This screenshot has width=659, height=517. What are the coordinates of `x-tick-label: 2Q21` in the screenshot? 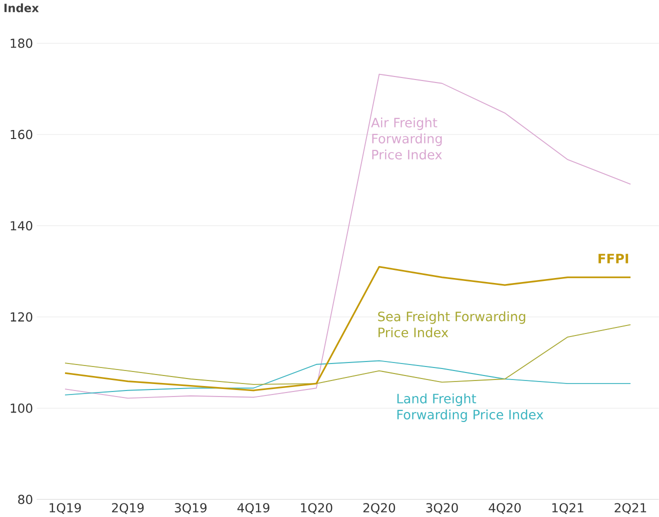 It's located at (630, 508).